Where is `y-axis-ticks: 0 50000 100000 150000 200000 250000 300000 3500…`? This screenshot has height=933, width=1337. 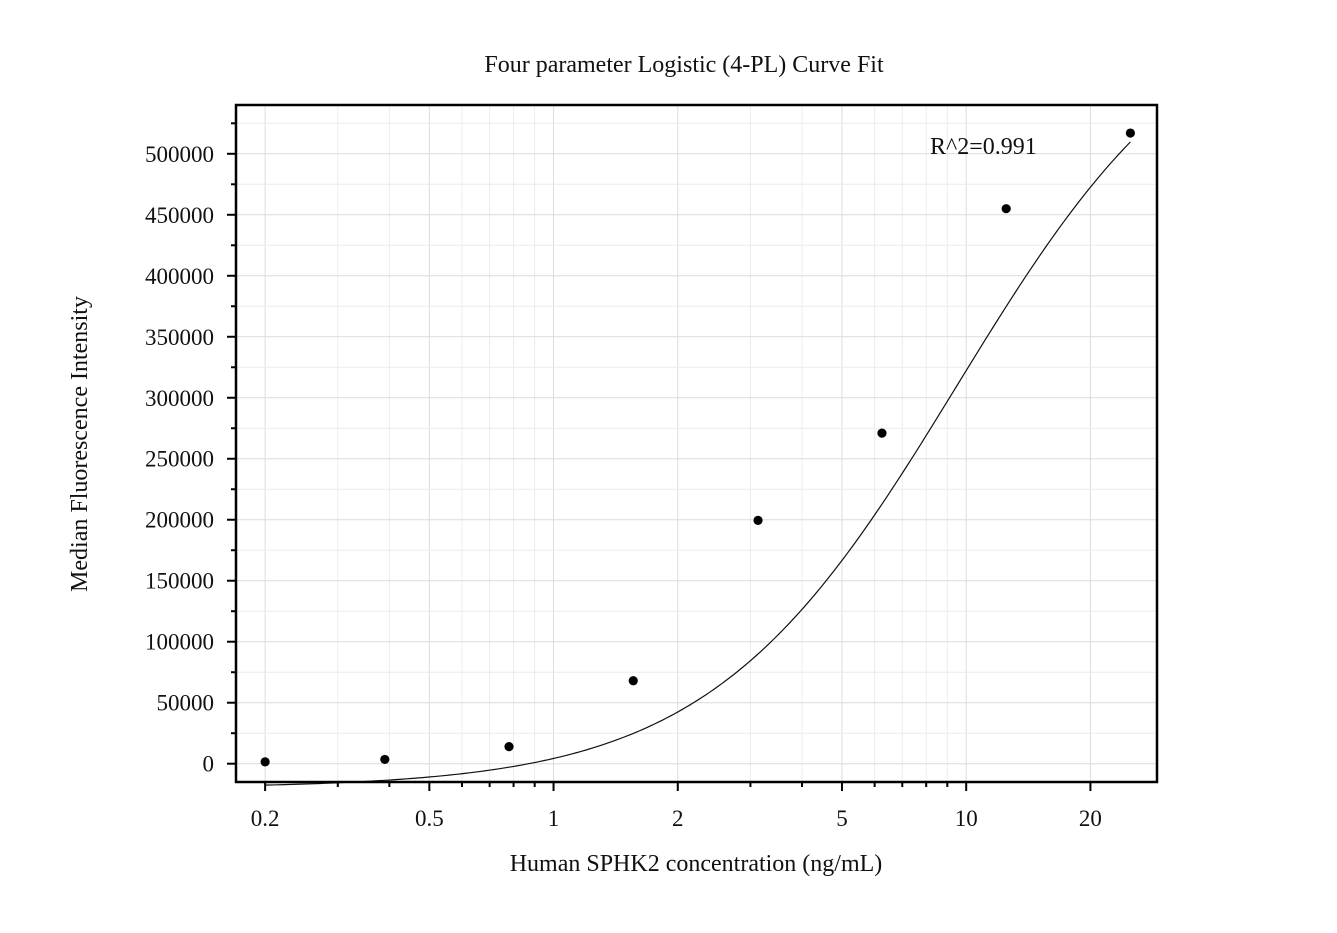 y-axis-ticks: 0 50000 100000 150000 200000 250000 300000 3500… is located at coordinates (190, 449).